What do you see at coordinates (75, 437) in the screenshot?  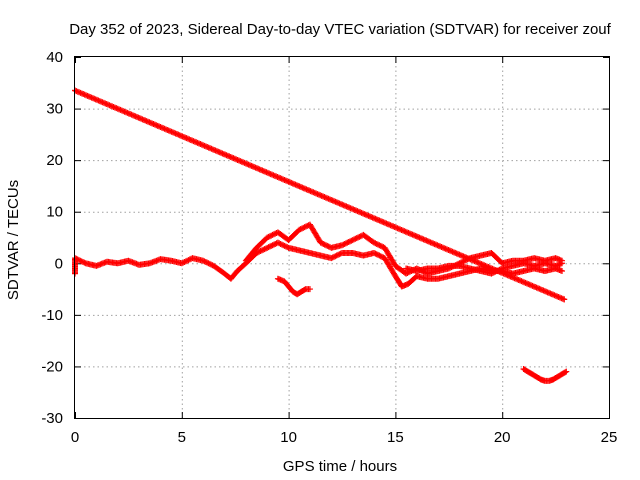 I see `x-tick-label: 0` at bounding box center [75, 437].